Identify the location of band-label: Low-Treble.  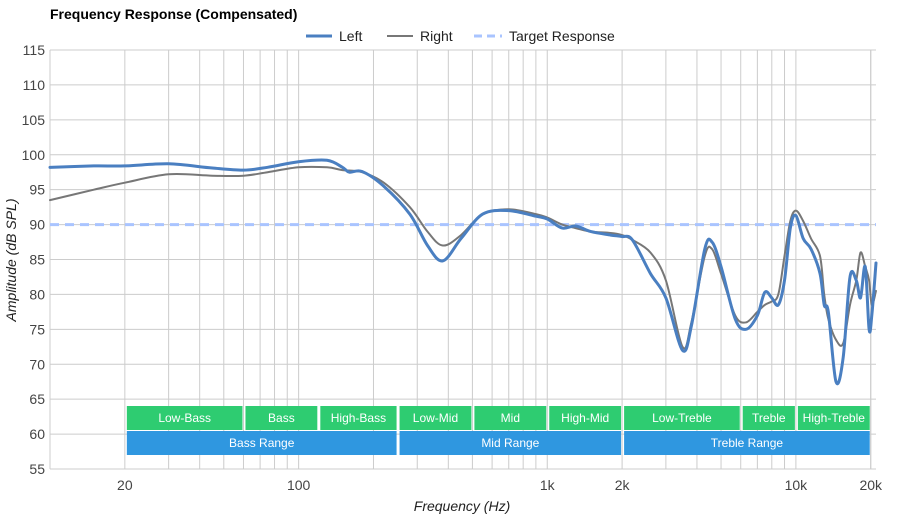
(682, 418).